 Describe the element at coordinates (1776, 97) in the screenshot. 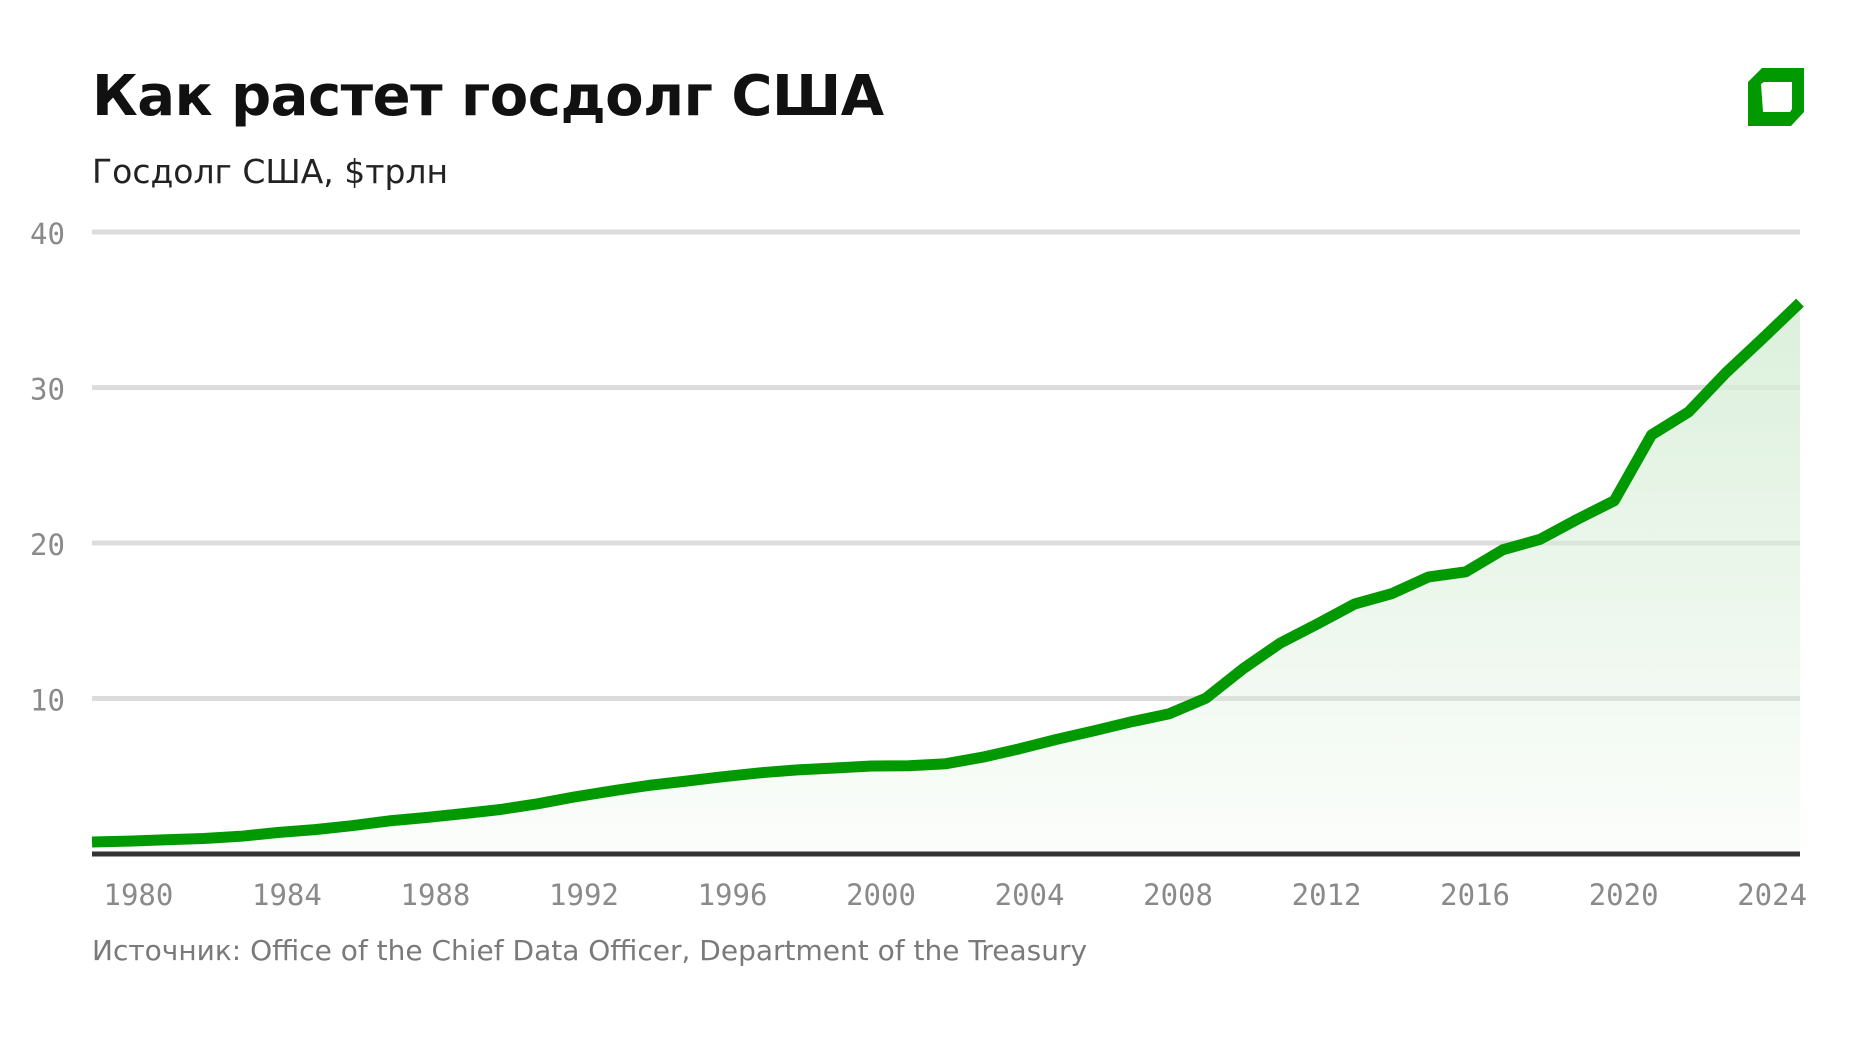

I see `green-square-logo-icon` at that location.